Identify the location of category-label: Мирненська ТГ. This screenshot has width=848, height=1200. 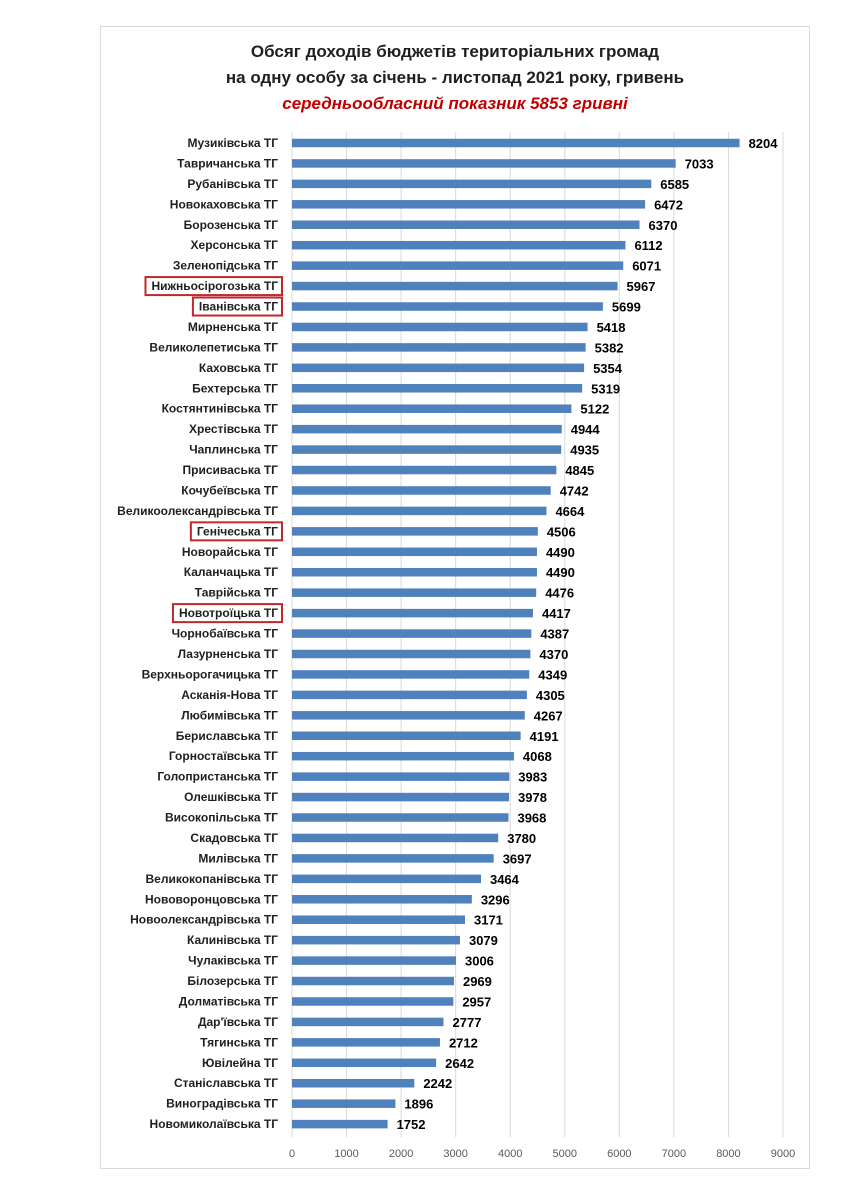
(233, 327).